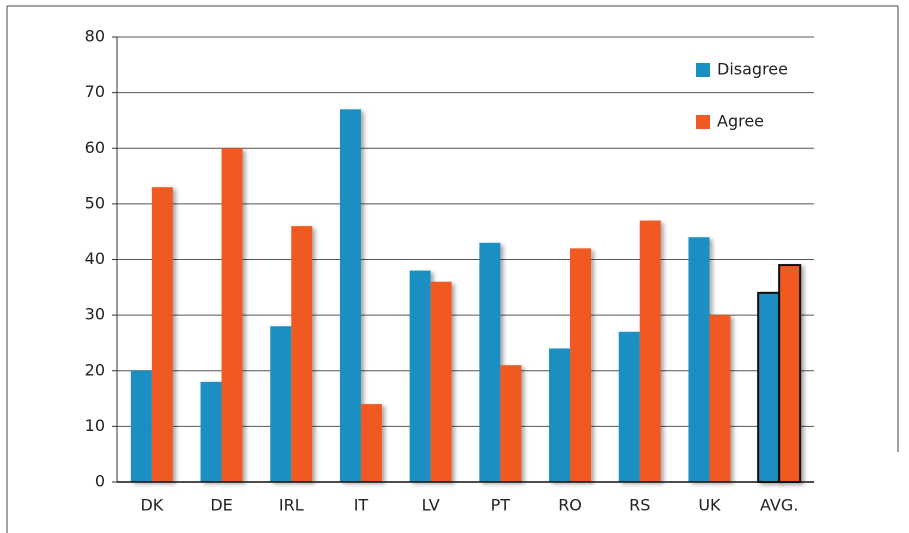 This screenshot has height=533, width=909. I want to click on x-tick-label: PT, so click(501, 505).